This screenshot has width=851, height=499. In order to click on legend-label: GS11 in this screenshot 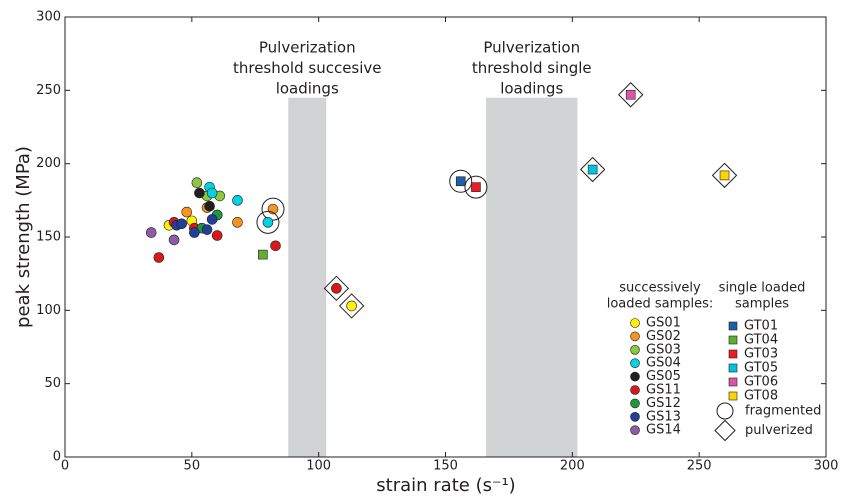, I will do `click(663, 390)`.